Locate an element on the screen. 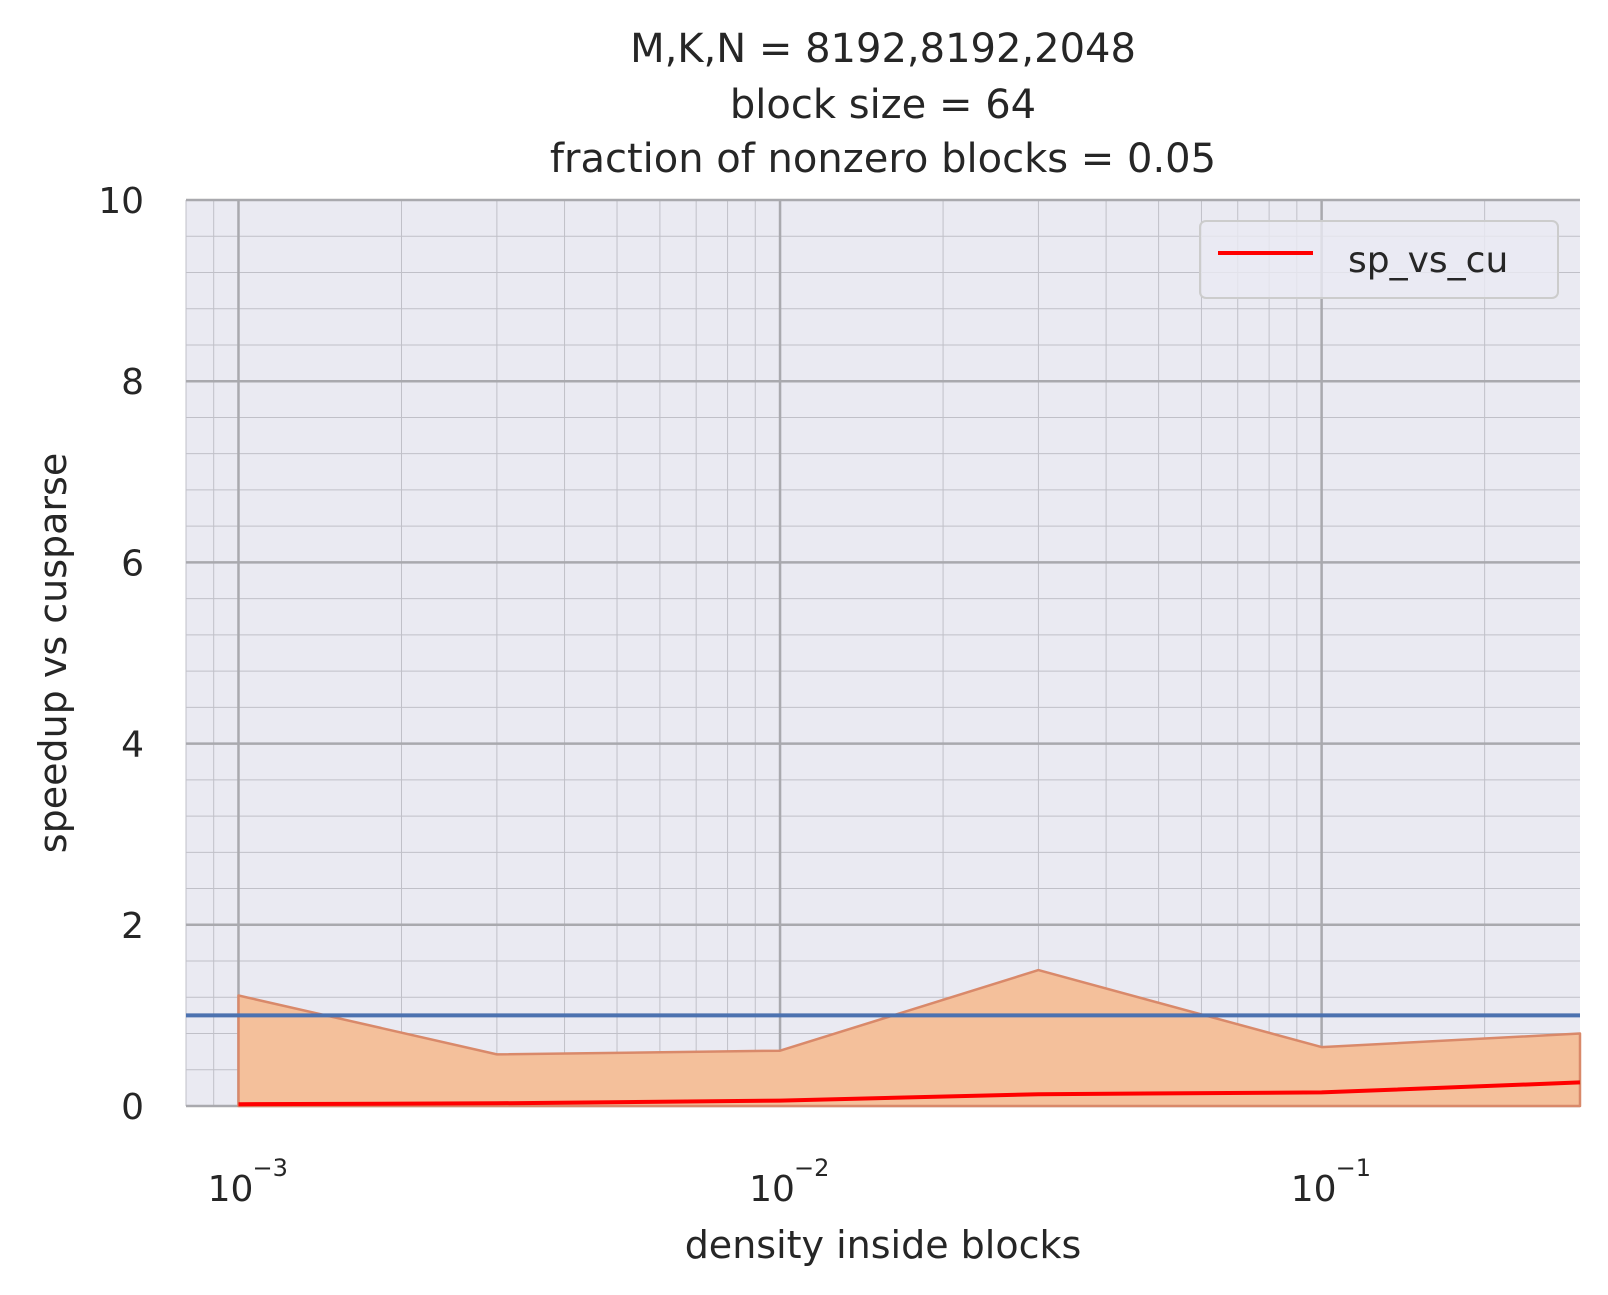 This screenshot has height=1295, width=1608. chart-title-line-3: fraction of nonzero blocks = 0.05 is located at coordinates (883, 159).